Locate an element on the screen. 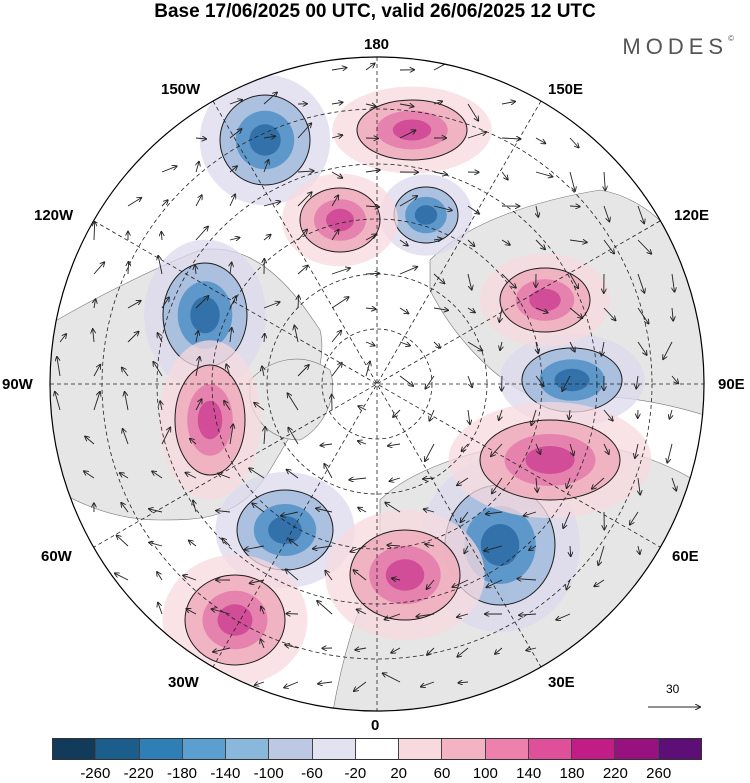 The height and width of the screenshot is (783, 750). colorbar-tick-label: 180 is located at coordinates (572, 773).